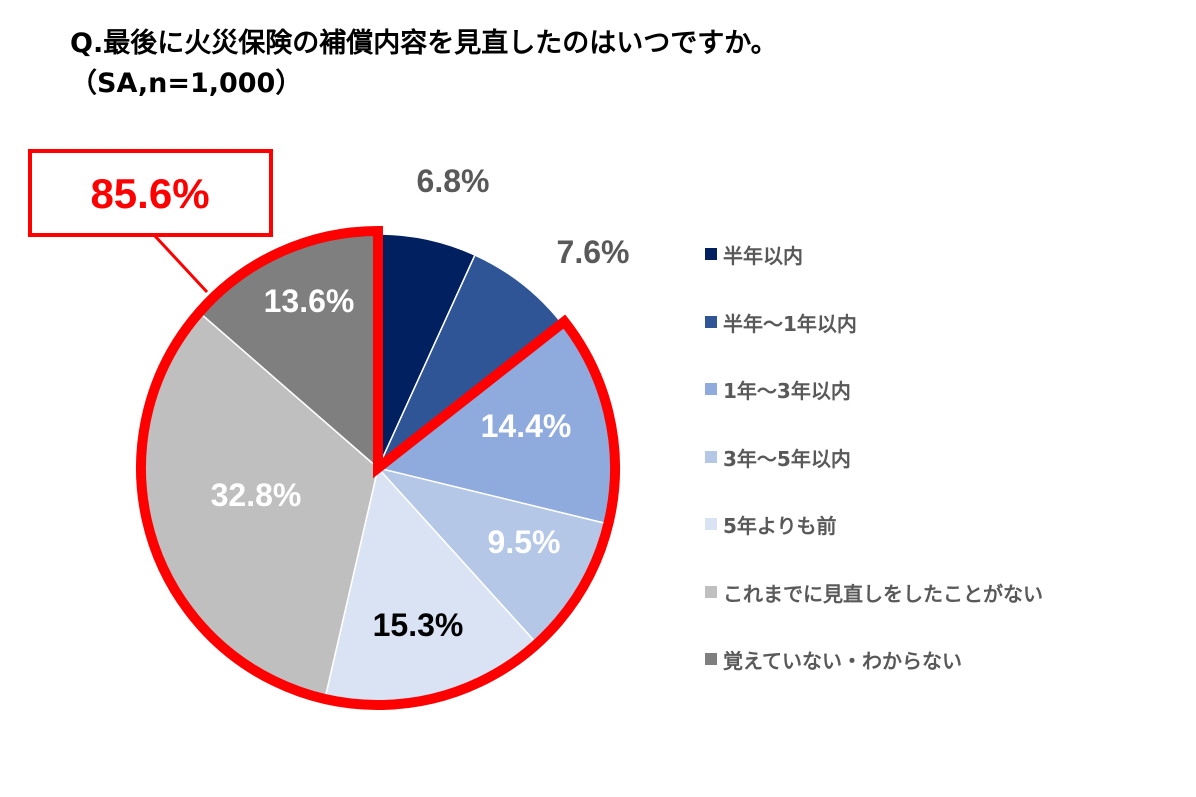 The width and height of the screenshot is (1196, 797). What do you see at coordinates (593, 252) in the screenshot?
I see `data-label: 7.6%` at bounding box center [593, 252].